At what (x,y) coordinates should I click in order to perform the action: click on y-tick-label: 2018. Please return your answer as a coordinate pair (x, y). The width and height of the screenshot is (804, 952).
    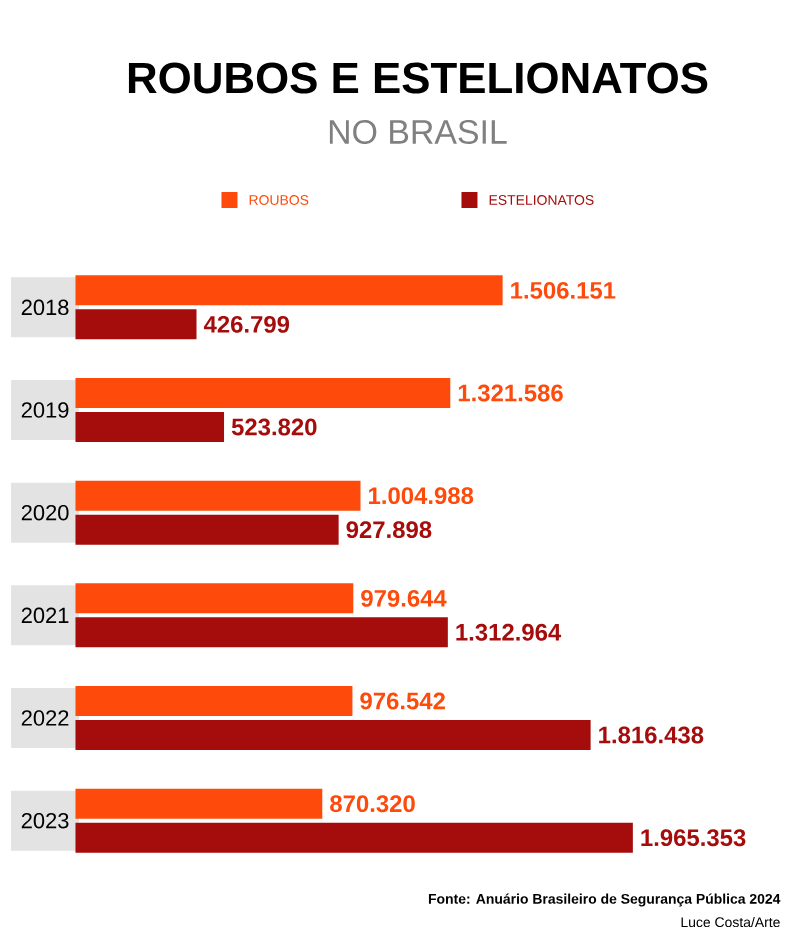
    Looking at the image, I should click on (45, 307).